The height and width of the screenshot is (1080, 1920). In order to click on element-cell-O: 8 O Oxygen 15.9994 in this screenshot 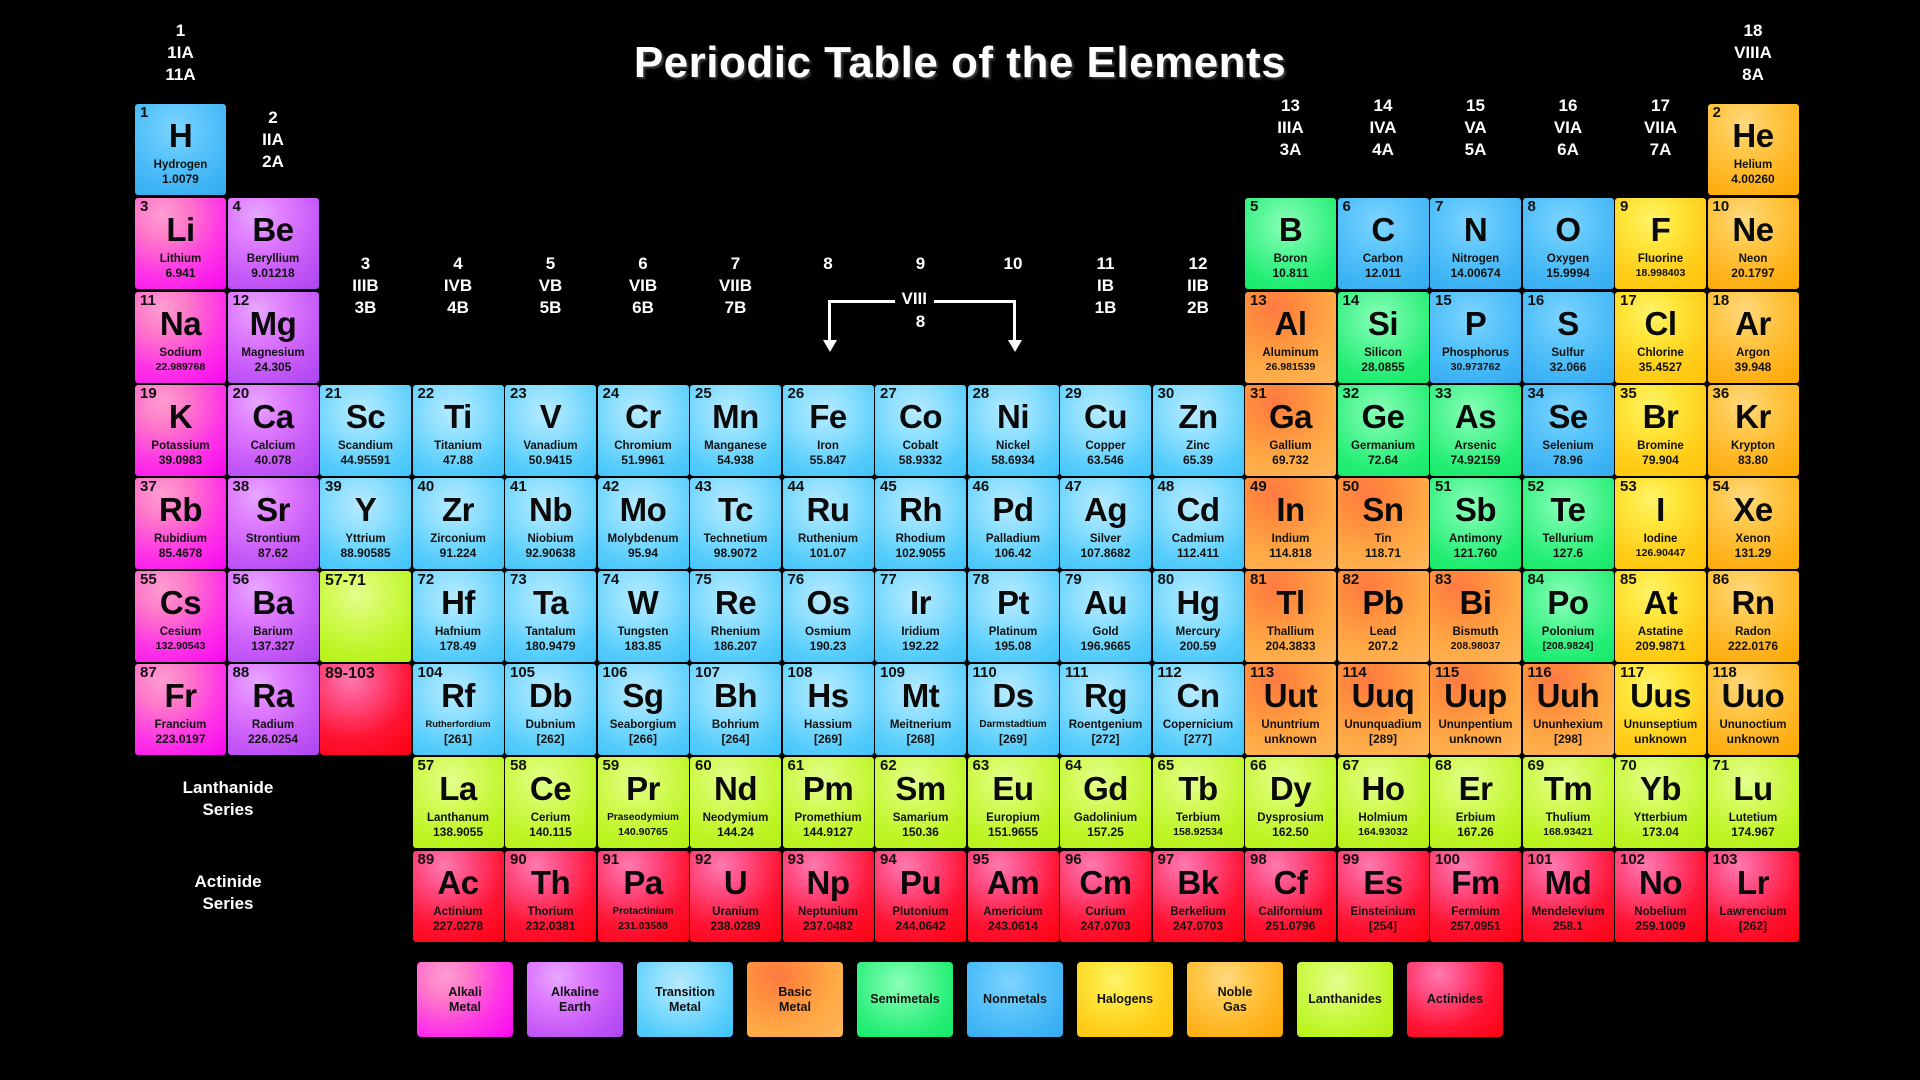, I will do `click(1568, 243)`.